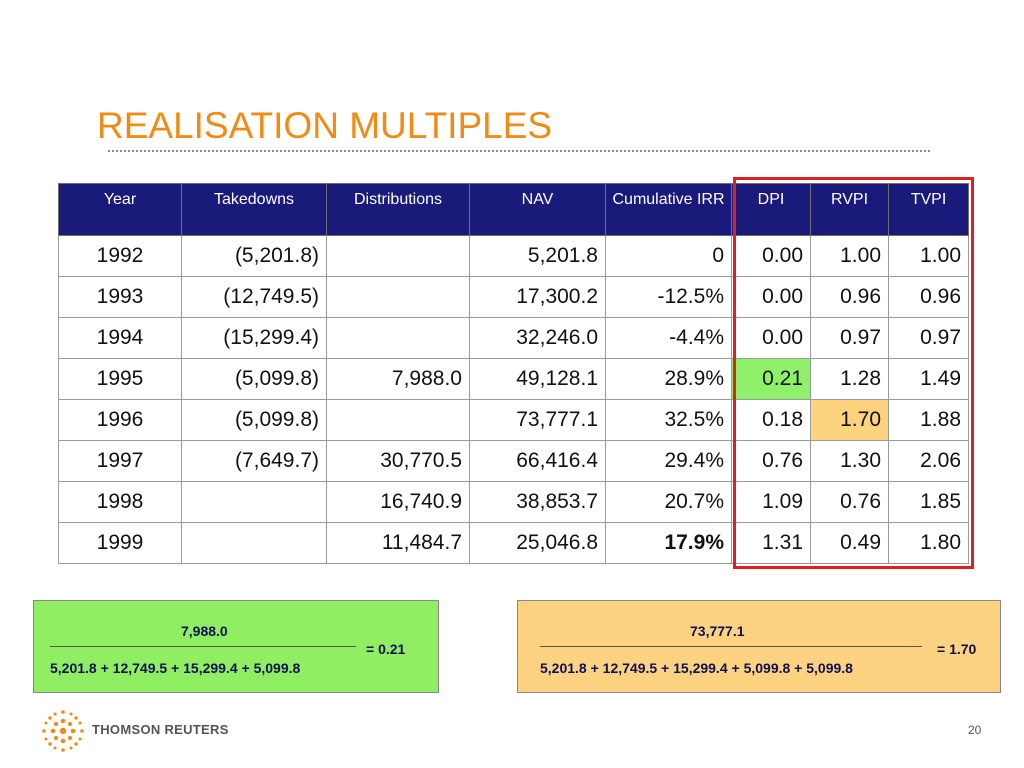  What do you see at coordinates (254, 297) in the screenshot?
I see `cell-takedowns: (12,749.5)` at bounding box center [254, 297].